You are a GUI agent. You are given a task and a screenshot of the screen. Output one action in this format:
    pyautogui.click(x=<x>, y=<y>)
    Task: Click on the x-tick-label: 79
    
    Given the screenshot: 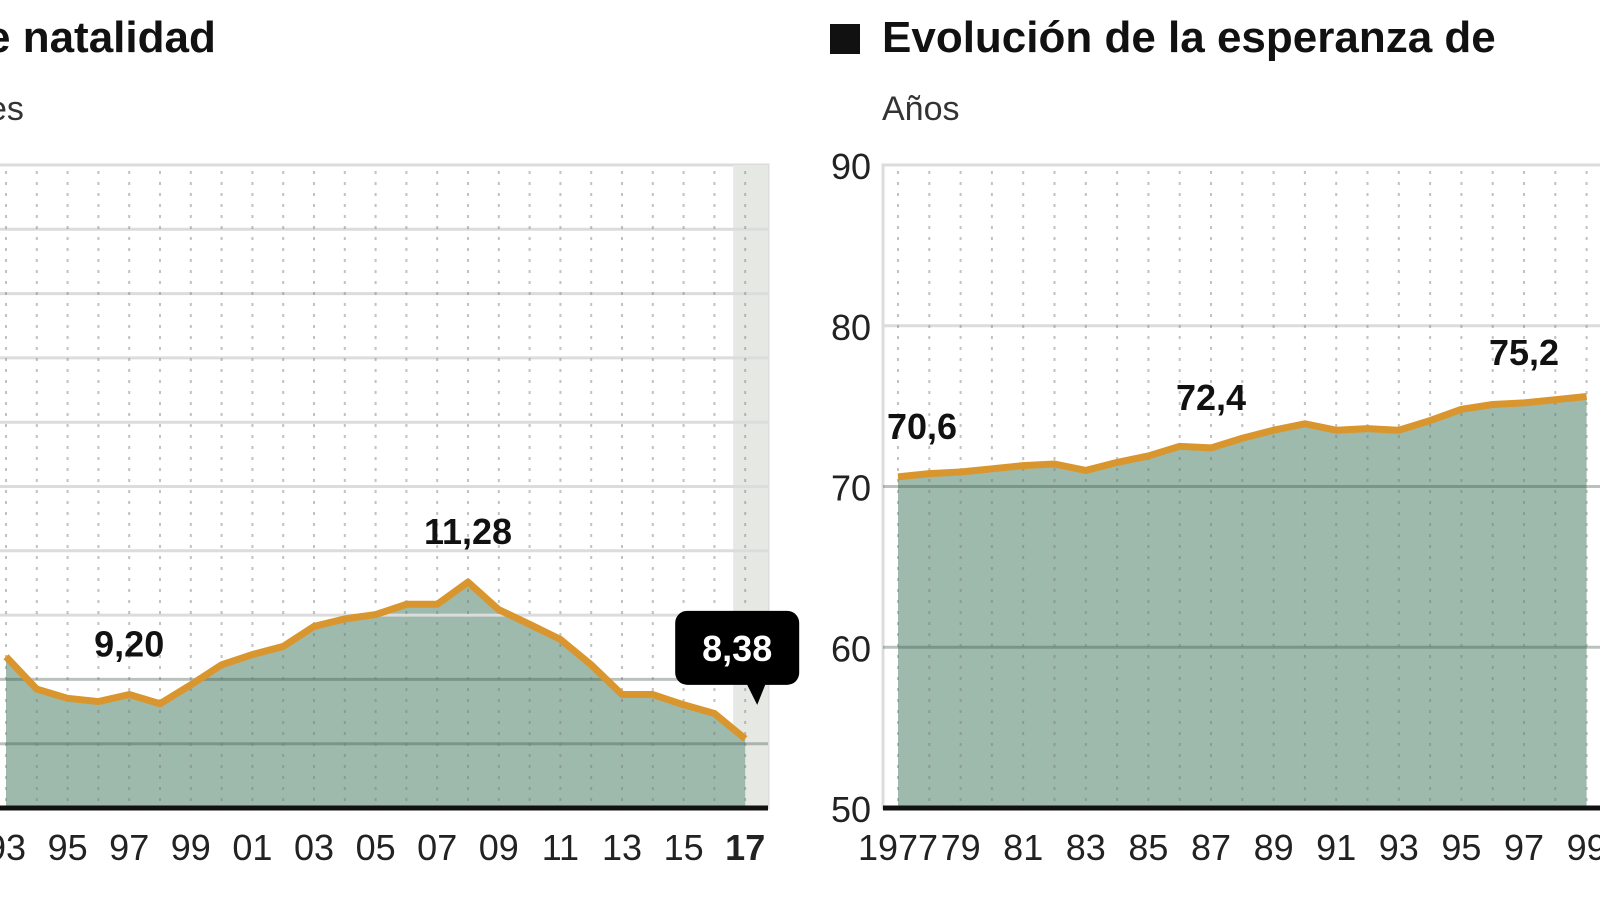 What is the action you would take?
    pyautogui.click(x=961, y=847)
    